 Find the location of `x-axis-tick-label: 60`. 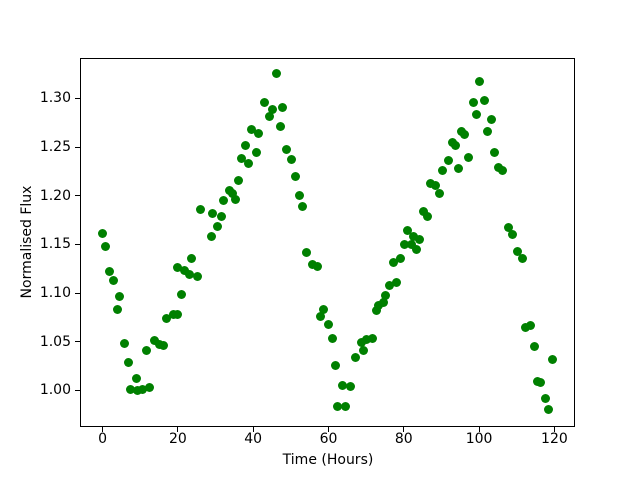

x-axis-tick-label: 60 is located at coordinates (328, 439).